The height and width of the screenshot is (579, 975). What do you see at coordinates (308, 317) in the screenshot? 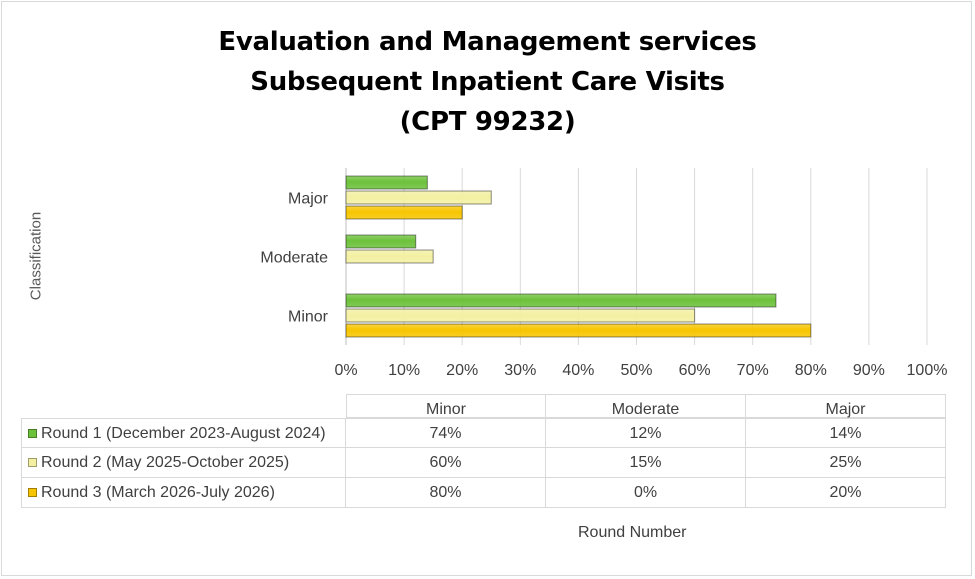
I see `category-label: Minor` at bounding box center [308, 317].